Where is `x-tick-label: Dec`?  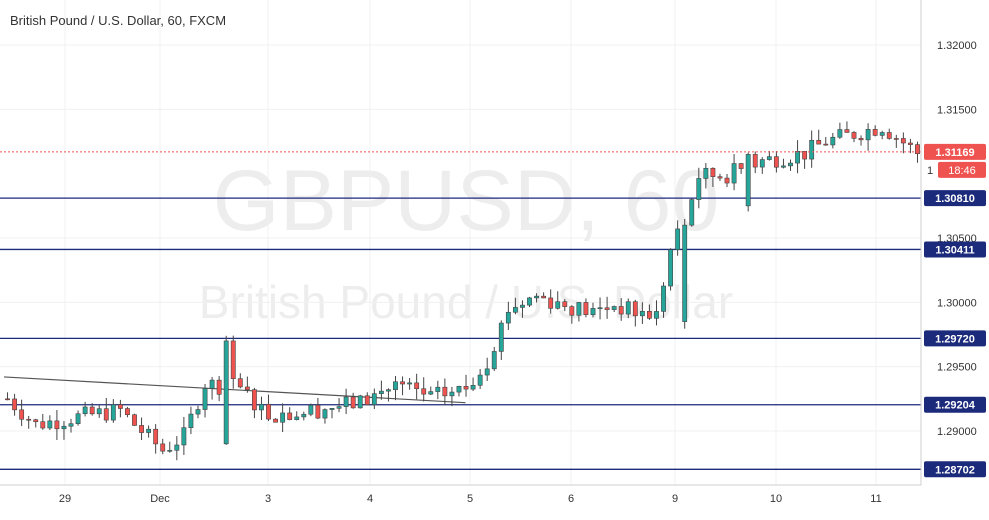 x-tick-label: Dec is located at coordinates (160, 499).